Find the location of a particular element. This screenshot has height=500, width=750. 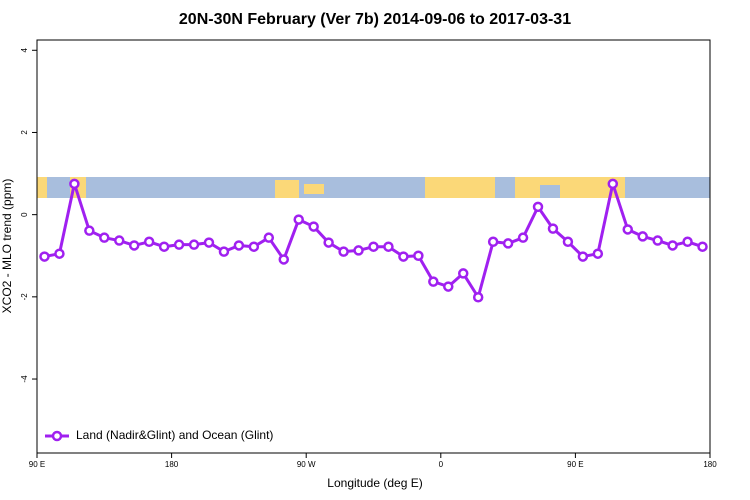

y-tick-label: -2 is located at coordinates (24, 297).